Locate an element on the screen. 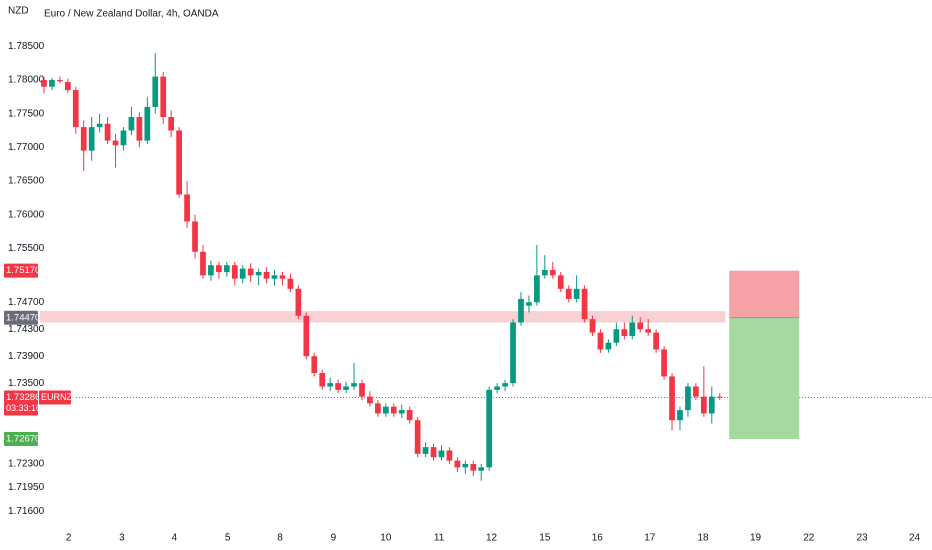 Image resolution: width=932 pixels, height=550 pixels. y-tick-label: 1.72300 is located at coordinates (26, 464).